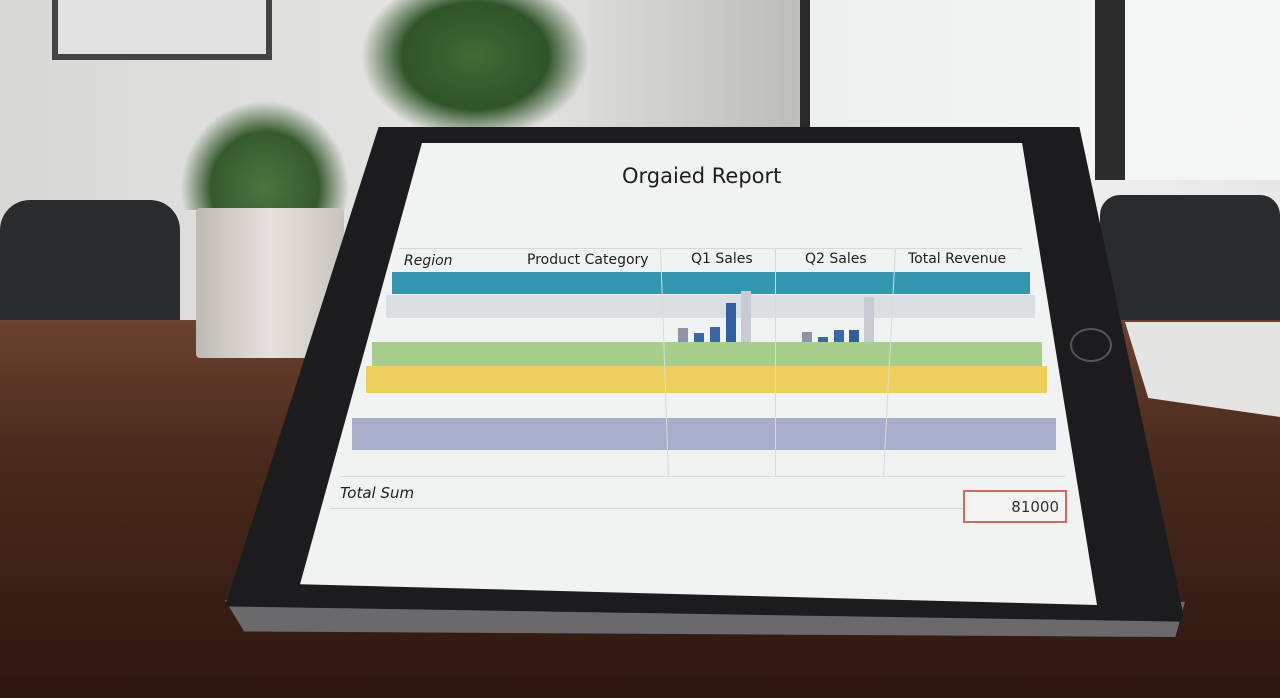 The height and width of the screenshot is (698, 1280). I want to click on column-header-region: Region, so click(428, 261).